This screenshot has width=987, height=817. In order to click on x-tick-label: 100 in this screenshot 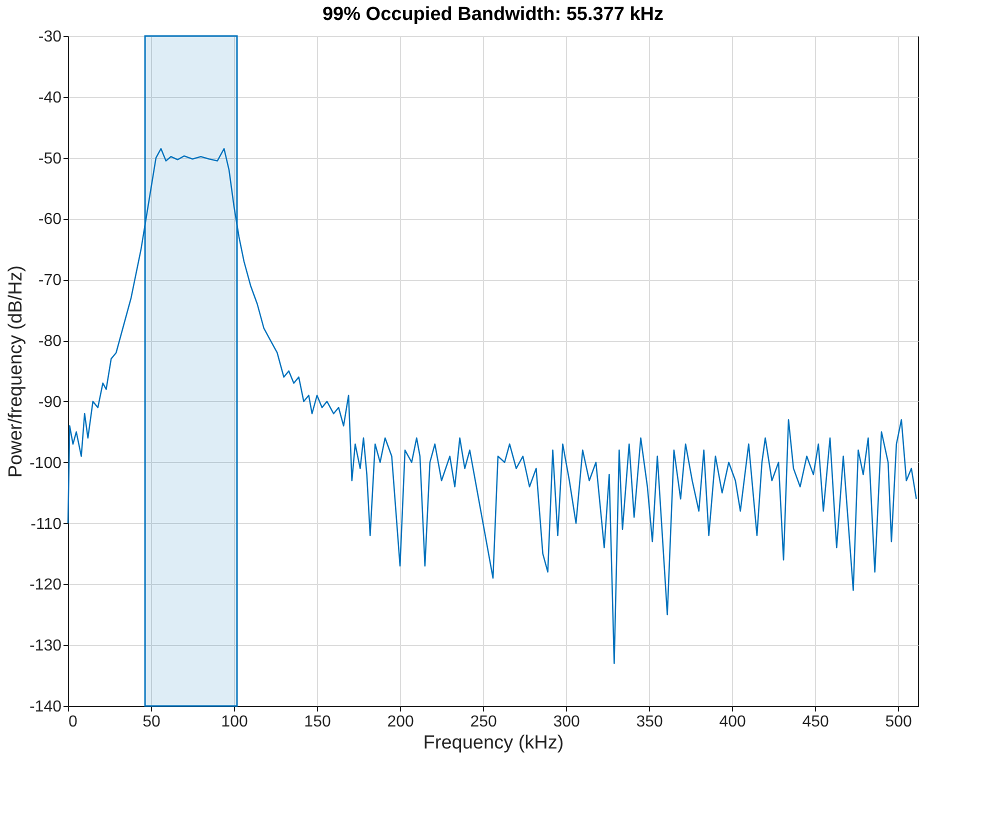, I will do `click(234, 722)`.